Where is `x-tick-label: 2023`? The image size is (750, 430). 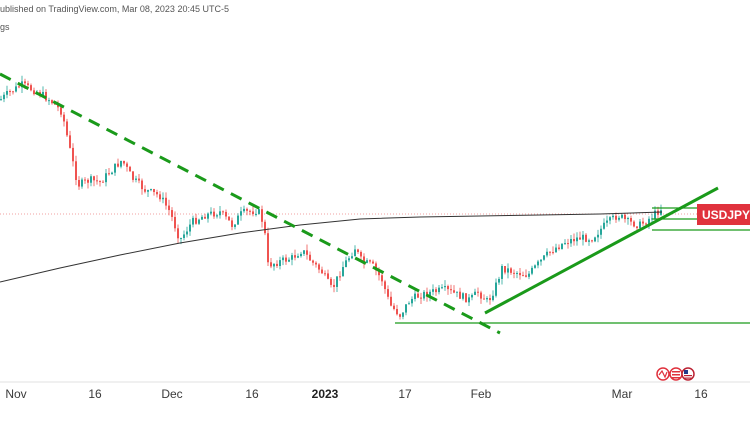
x-tick-label: 2023 is located at coordinates (325, 394).